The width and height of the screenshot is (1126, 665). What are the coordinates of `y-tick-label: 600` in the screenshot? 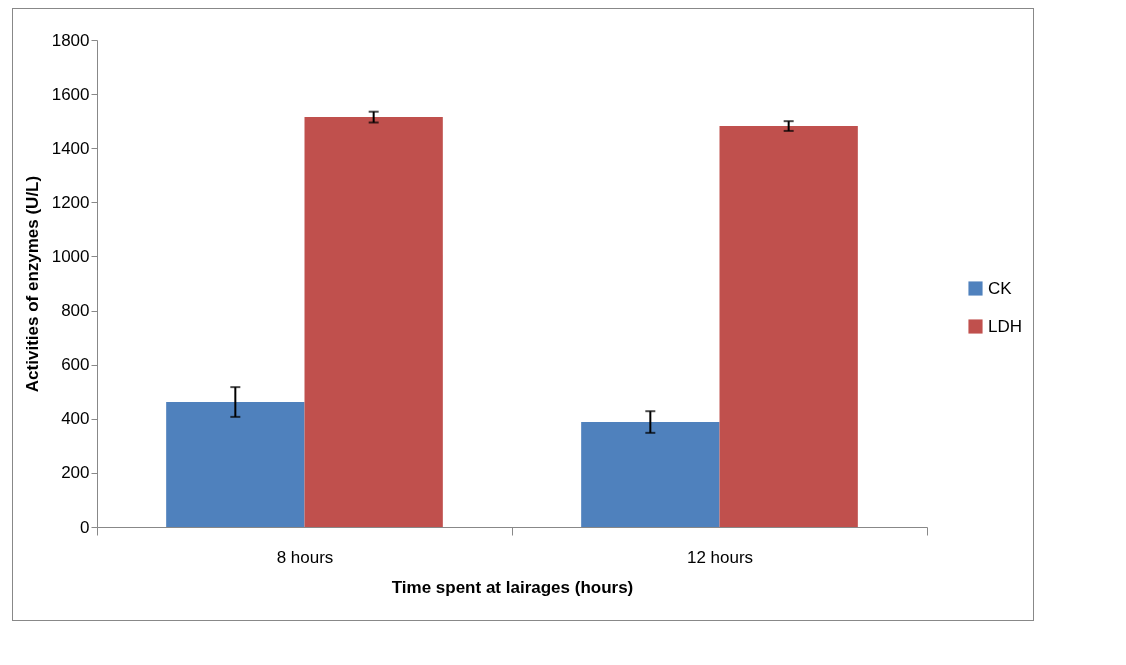 It's located at (75, 365).